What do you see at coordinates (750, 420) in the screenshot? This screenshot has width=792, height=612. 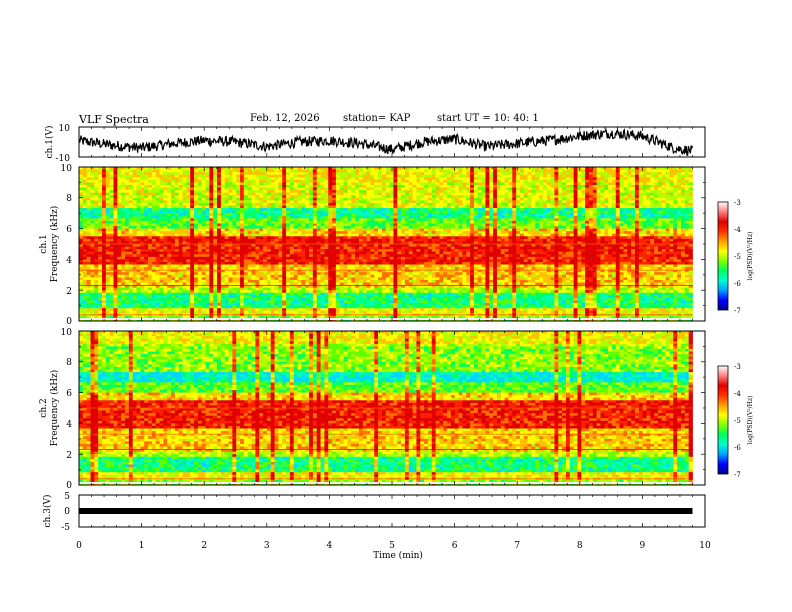 I see `ch2-colorbar-label: log(PSD)(V²/Hz)` at bounding box center [750, 420].